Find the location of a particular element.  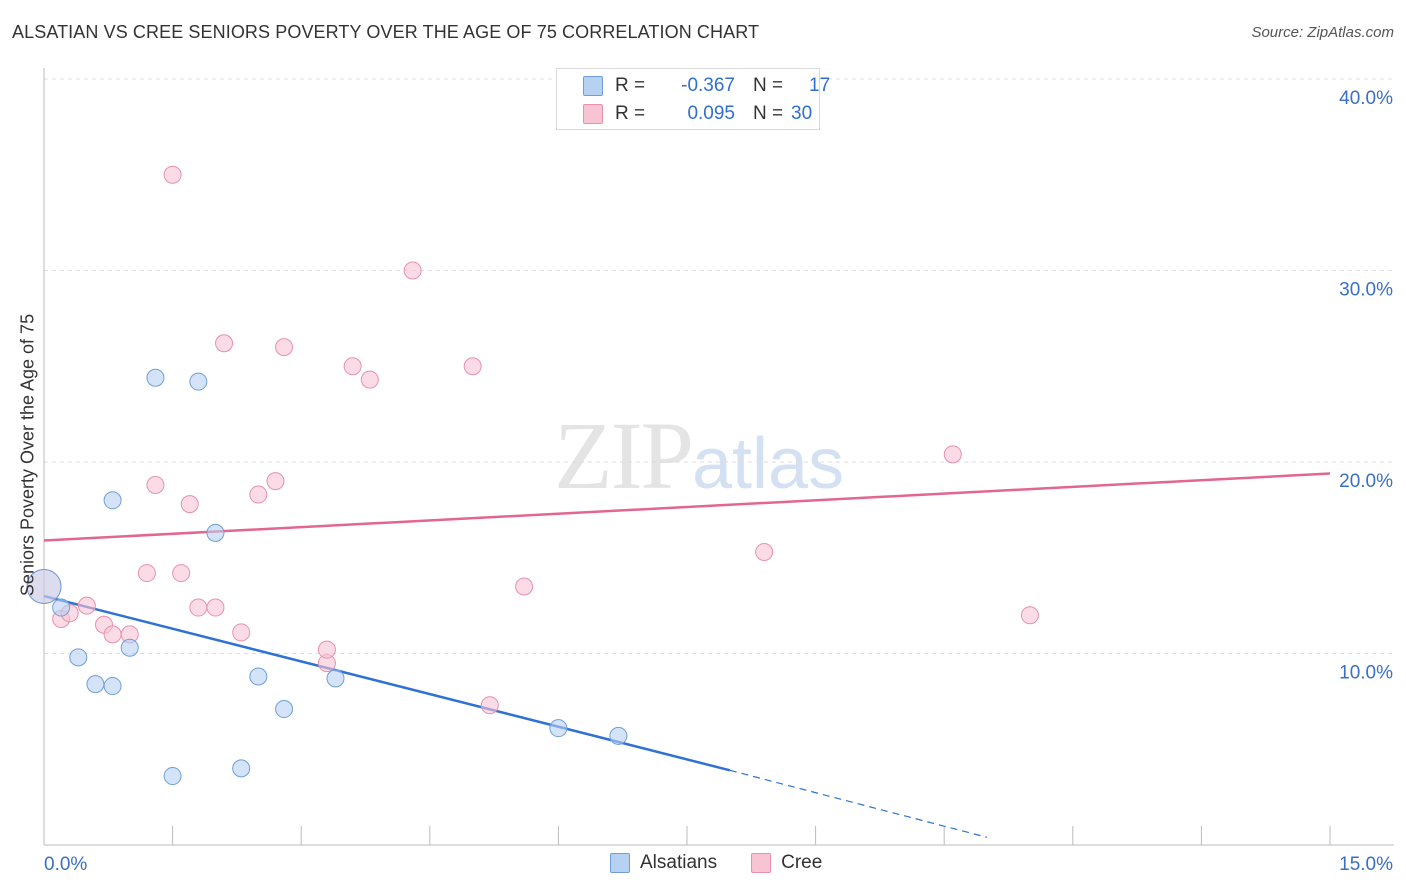

cree-n-label: N = is located at coordinates (768, 113).